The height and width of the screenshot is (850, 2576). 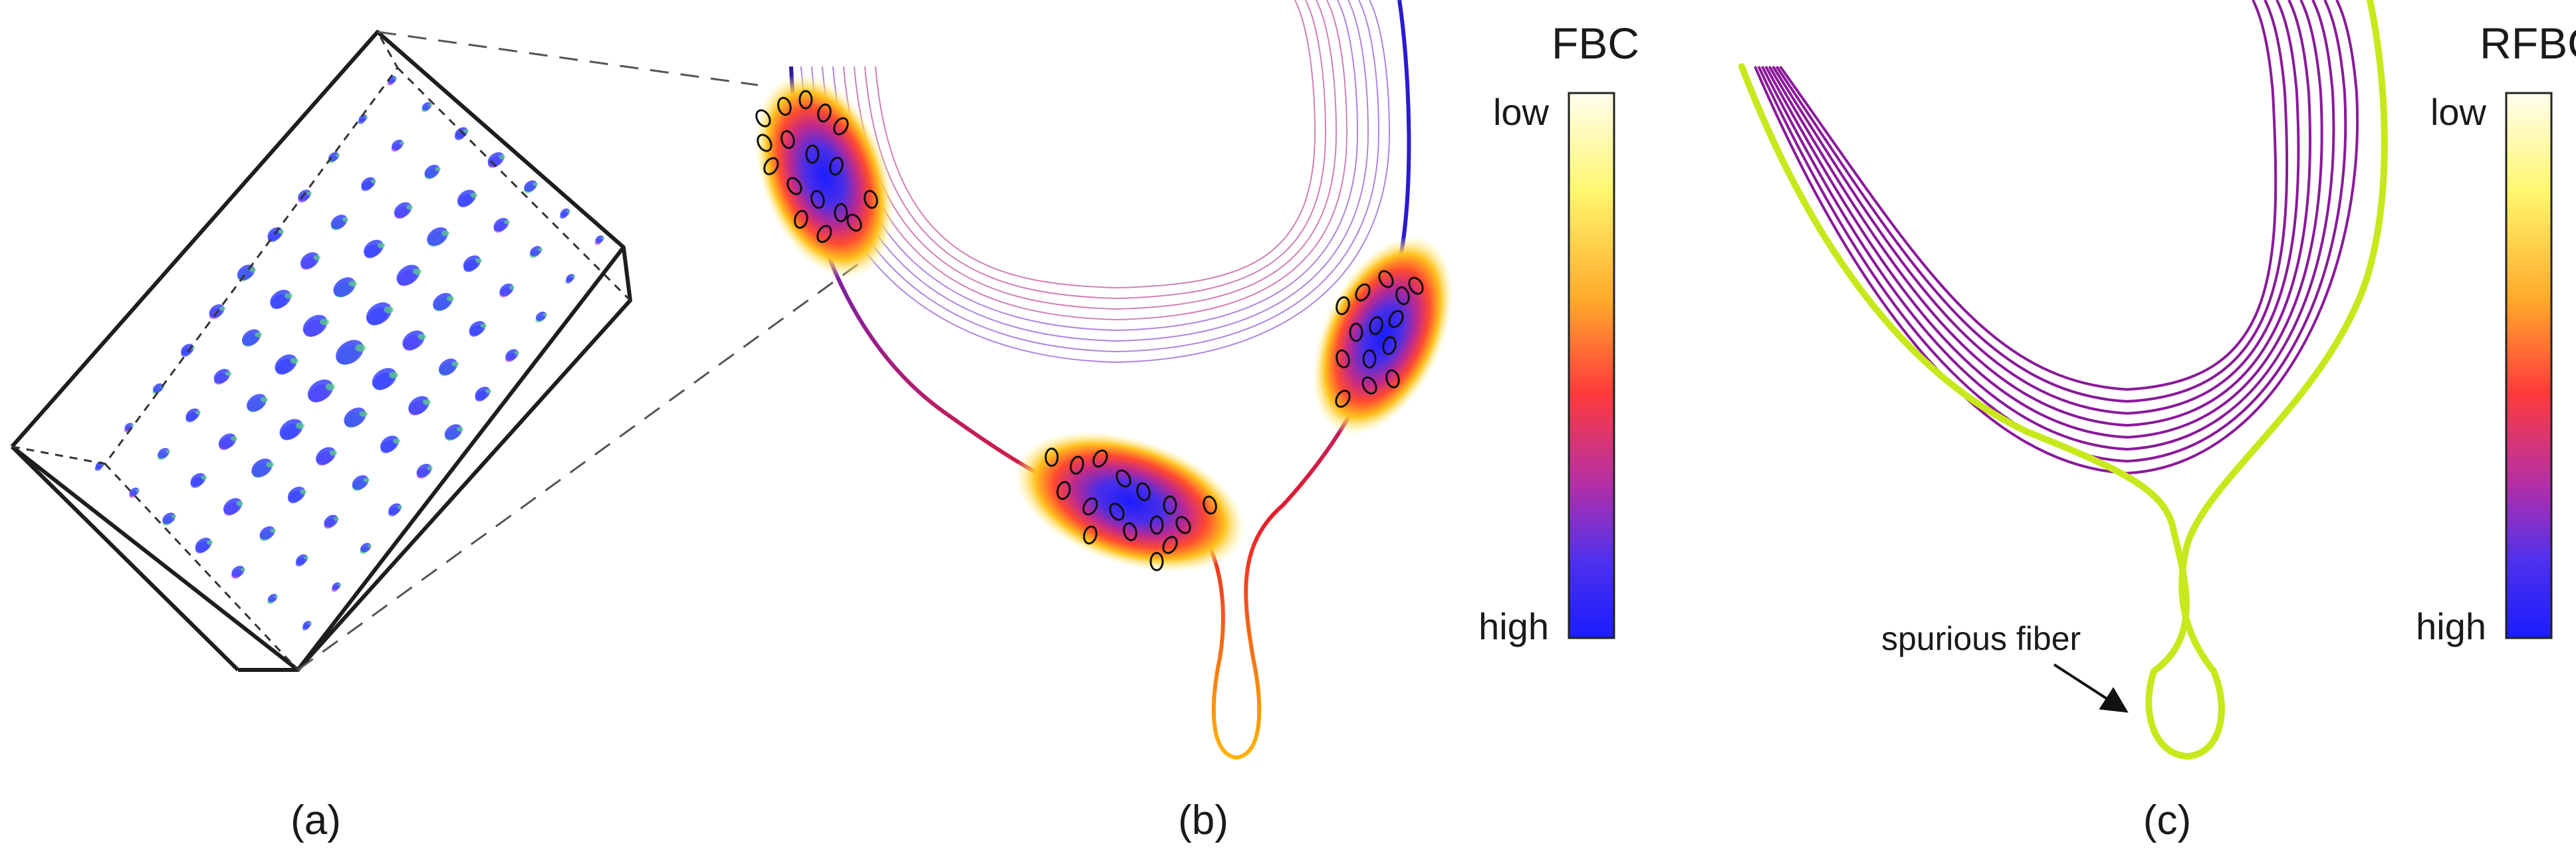 I want to click on panel-label-a: (a), so click(x=316, y=820).